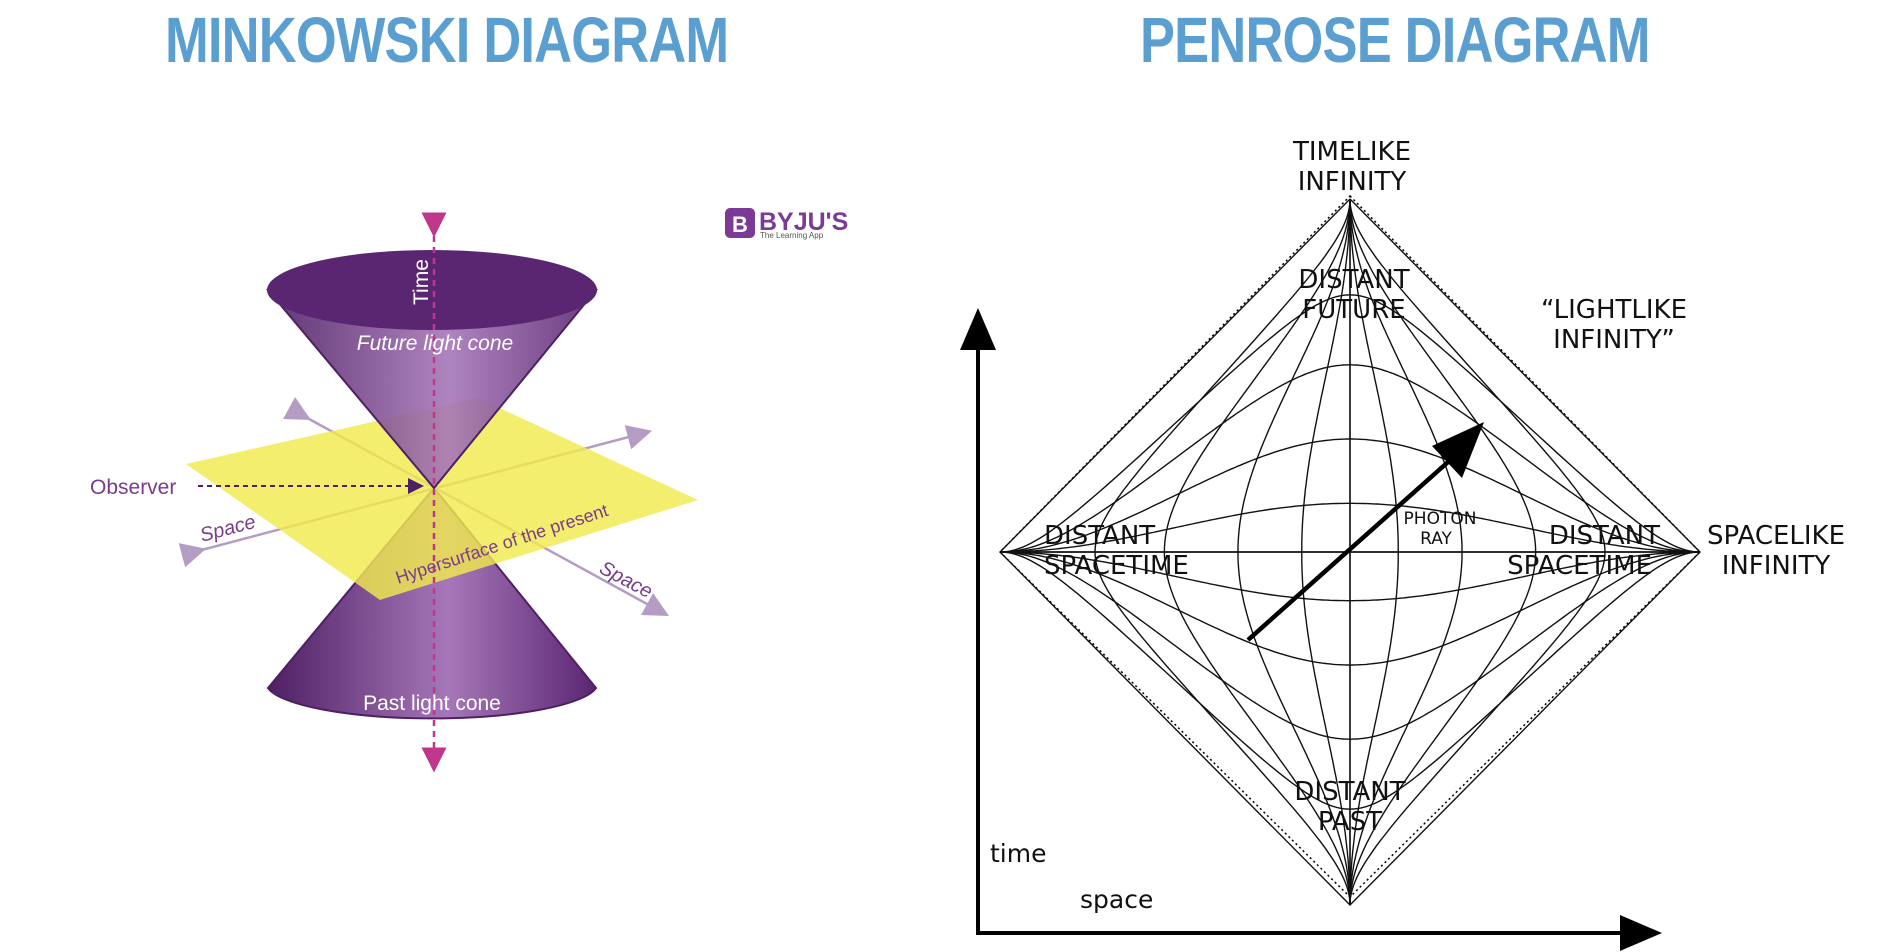 The image size is (1886, 952). Describe the element at coordinates (1579, 566) in the screenshot. I see `distant-spacetime-right-2: SPACETIME` at that location.